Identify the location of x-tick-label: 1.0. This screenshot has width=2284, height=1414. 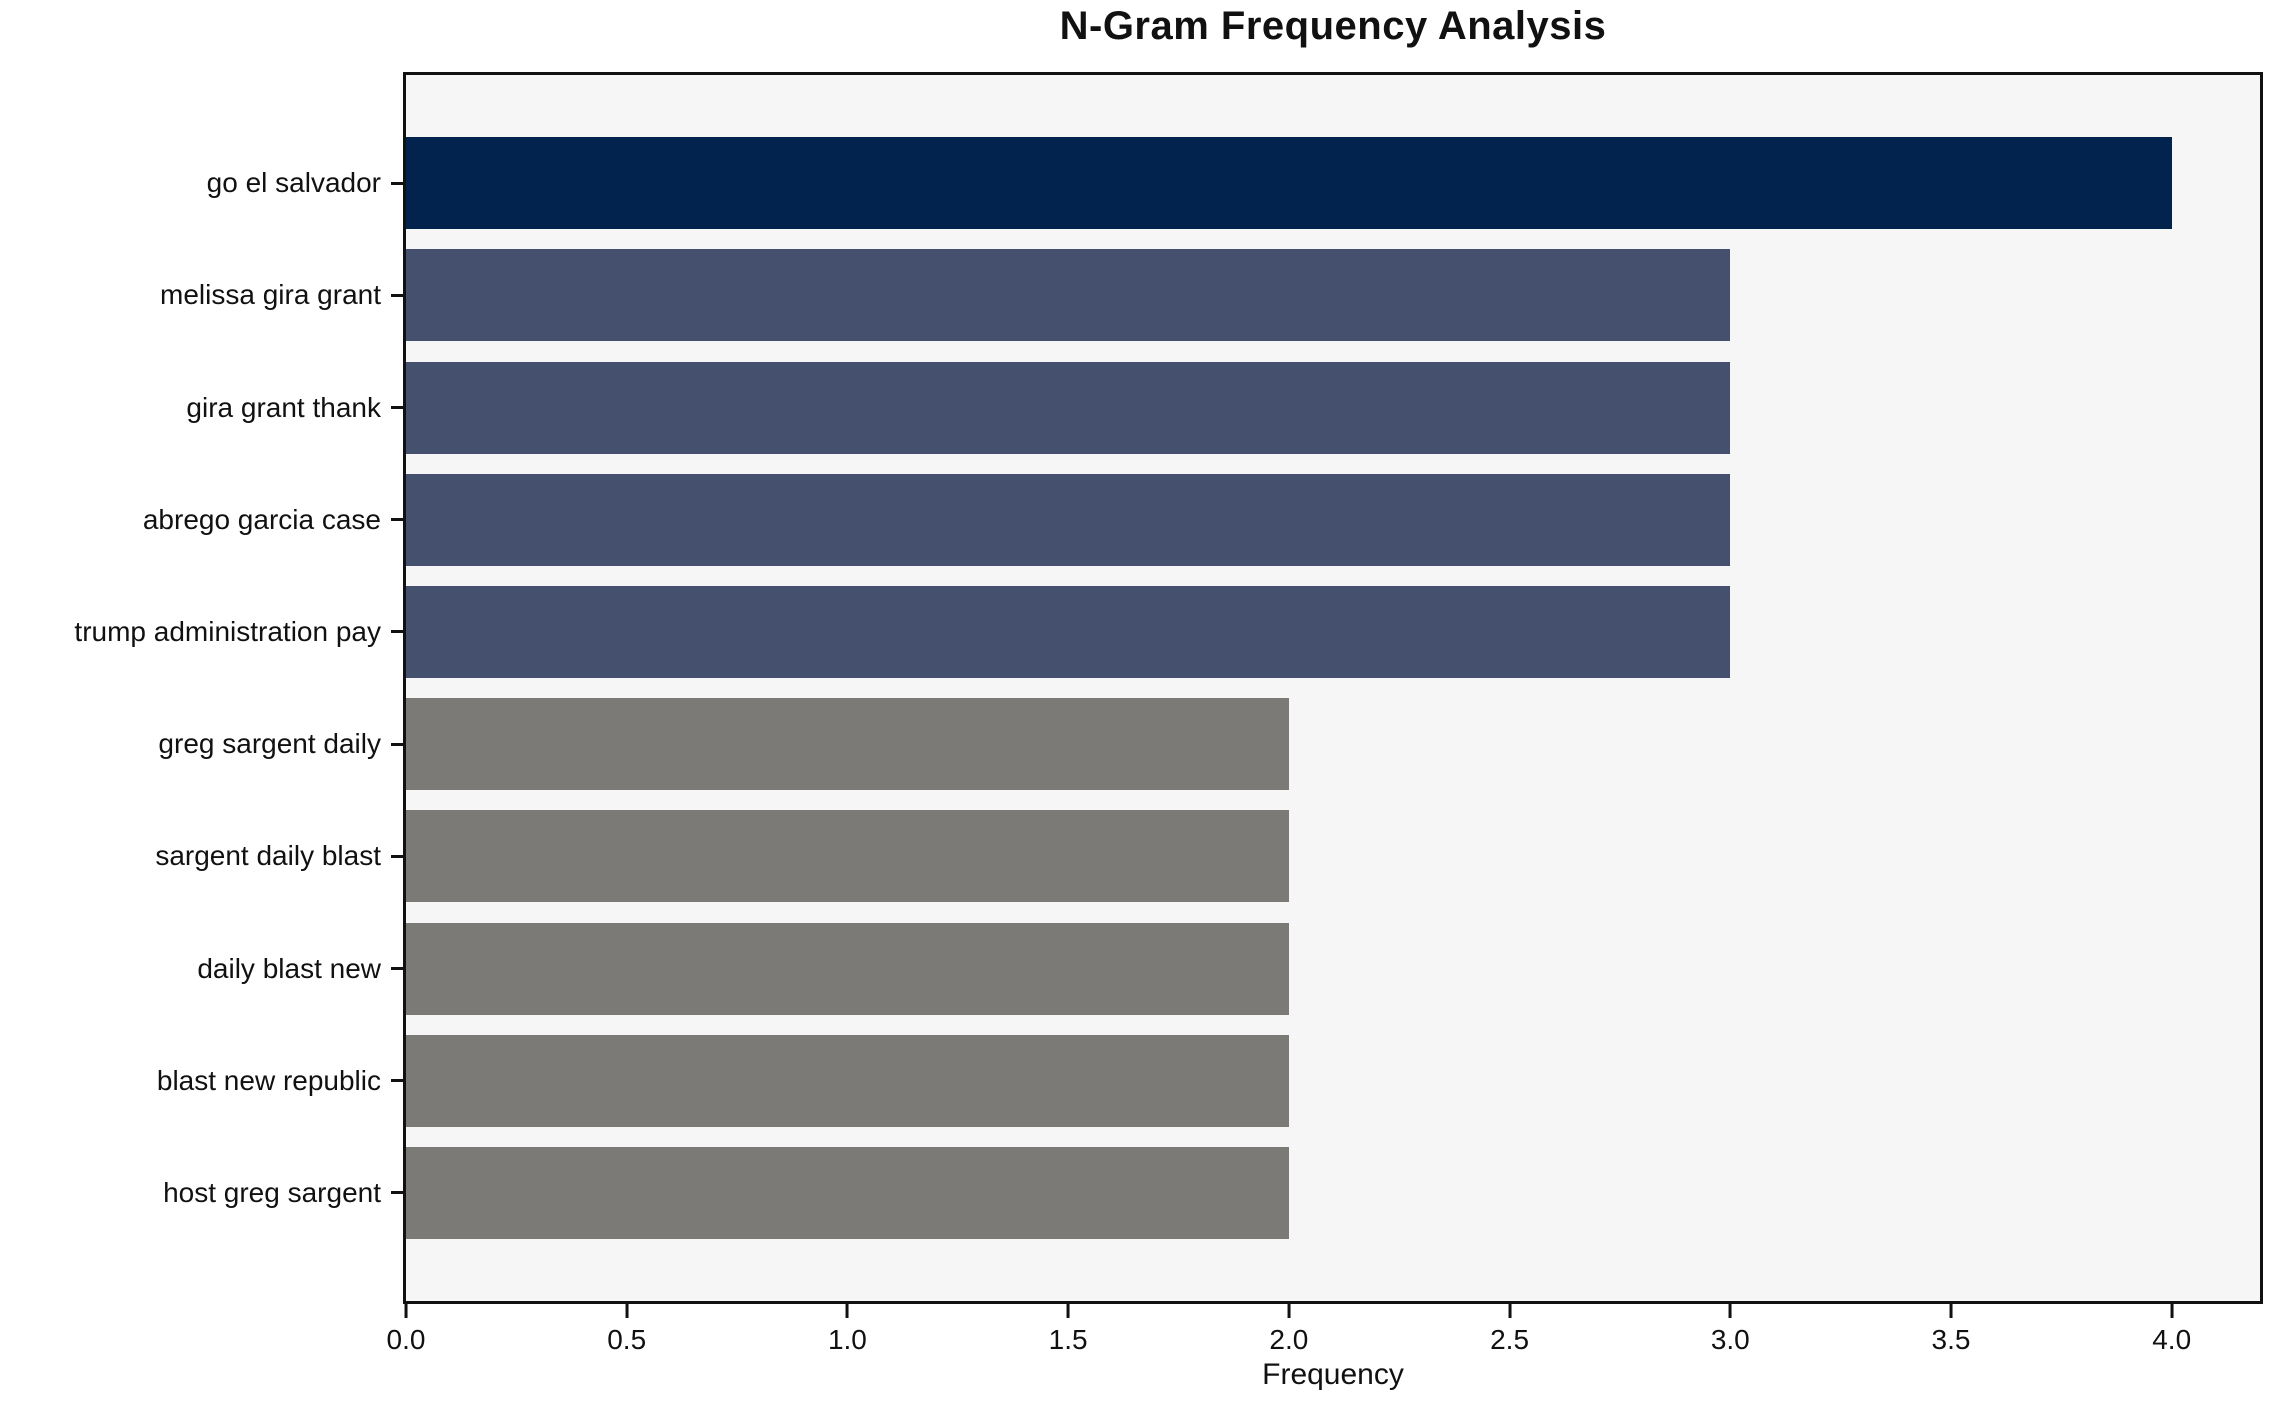
(847, 1339).